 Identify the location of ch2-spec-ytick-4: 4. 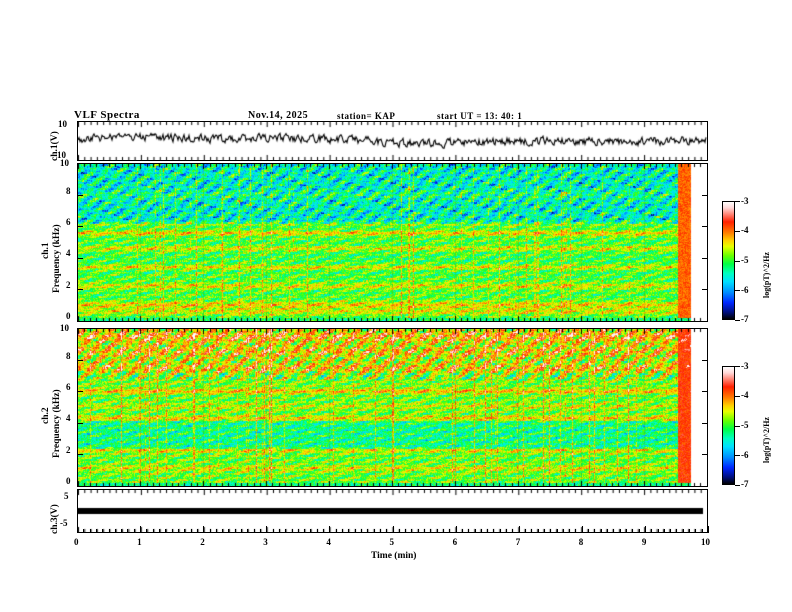
(68, 418).